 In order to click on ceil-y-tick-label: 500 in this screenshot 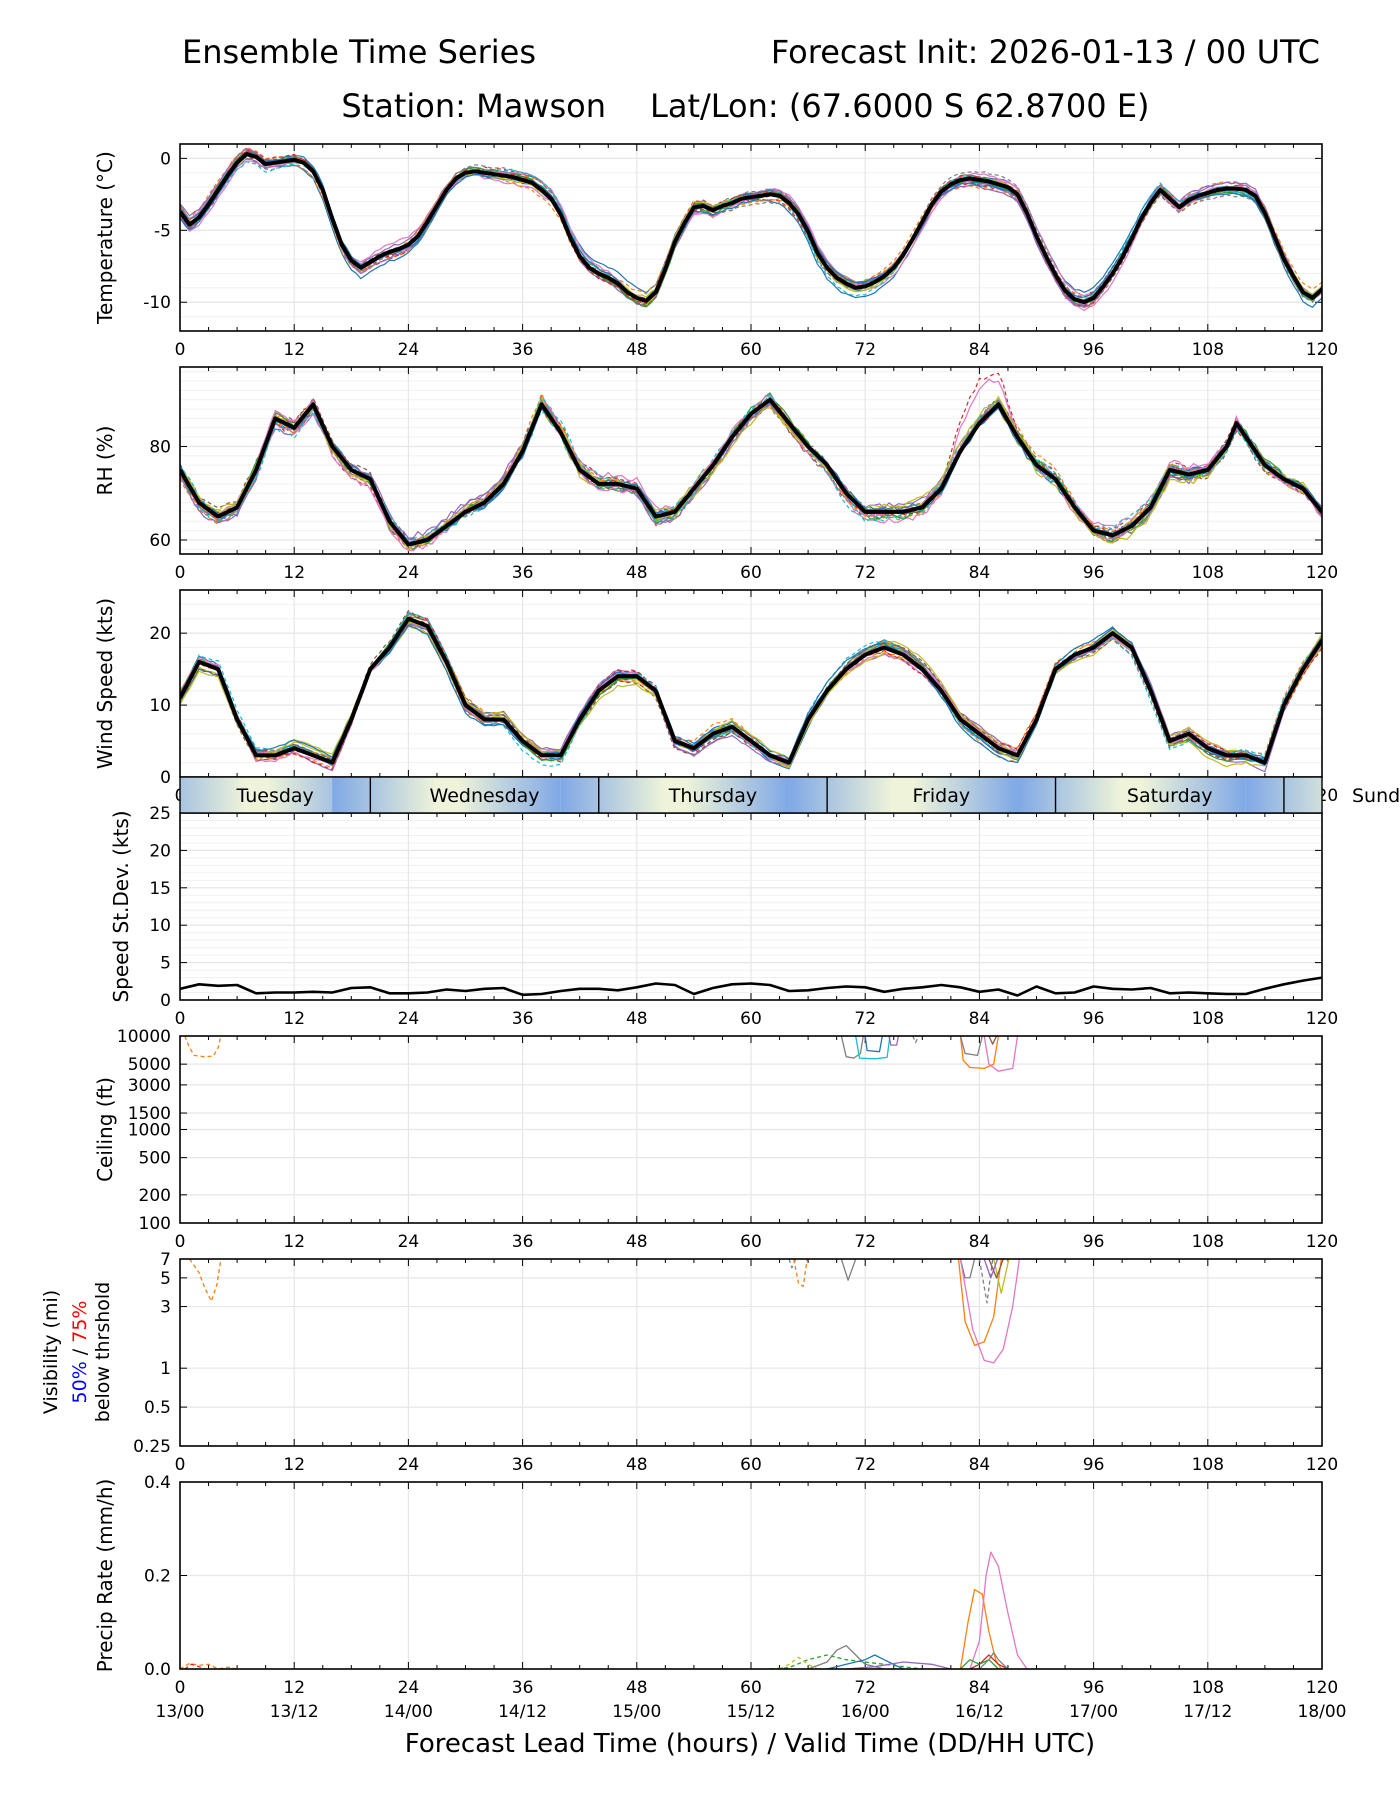, I will do `click(155, 1159)`.